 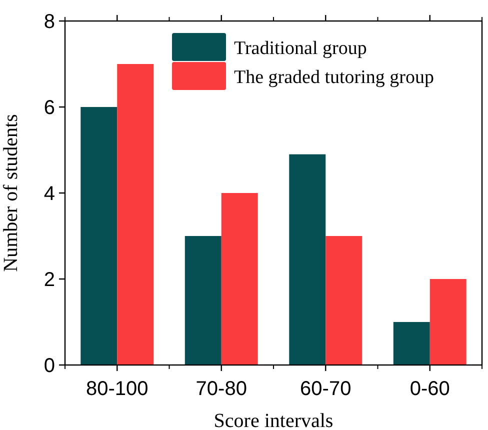 I want to click on legend-label: Traditional group, so click(x=300, y=48).